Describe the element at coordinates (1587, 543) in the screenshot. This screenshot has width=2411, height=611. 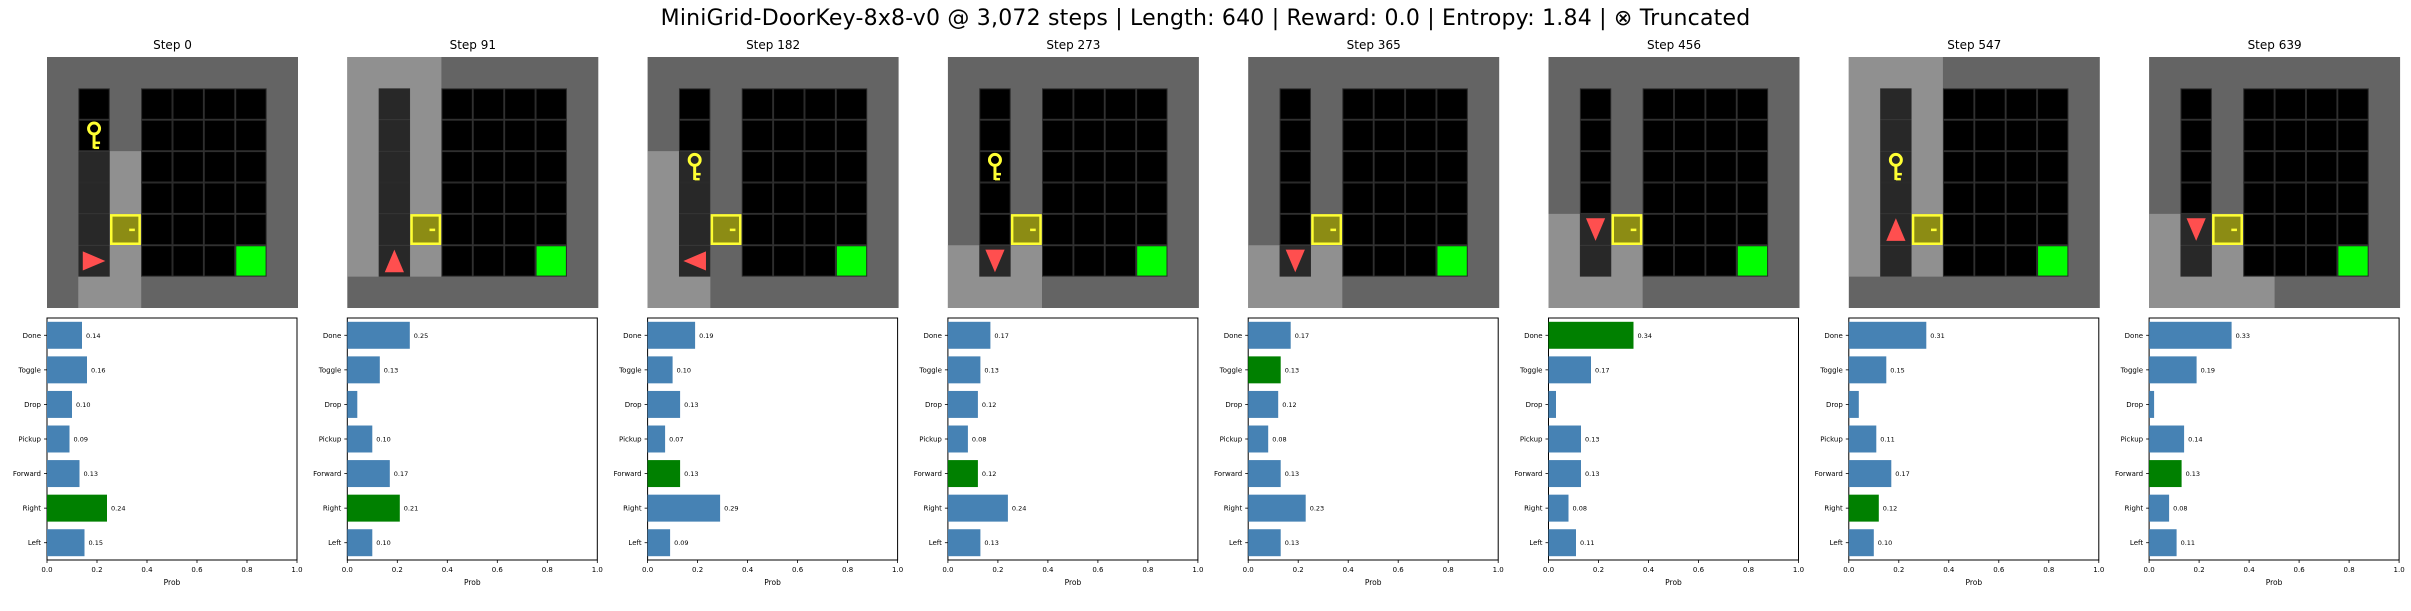
I see `data-label: 0.11` at that location.